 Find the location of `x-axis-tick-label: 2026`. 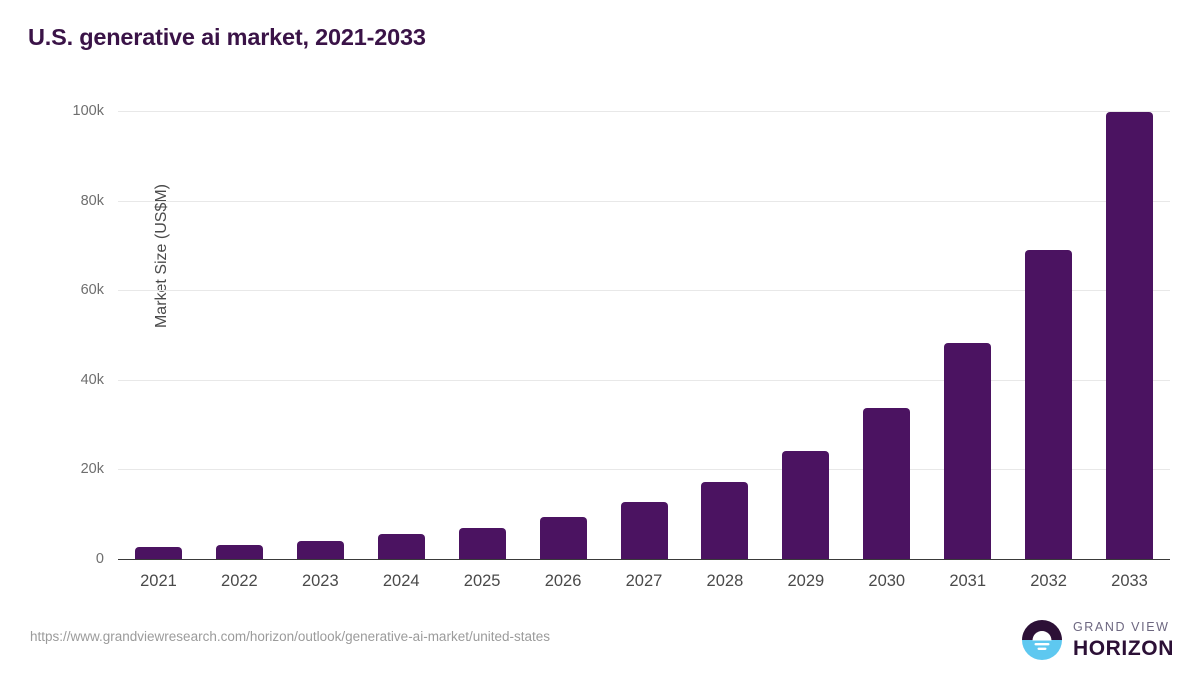

x-axis-tick-label: 2026 is located at coordinates (563, 581).